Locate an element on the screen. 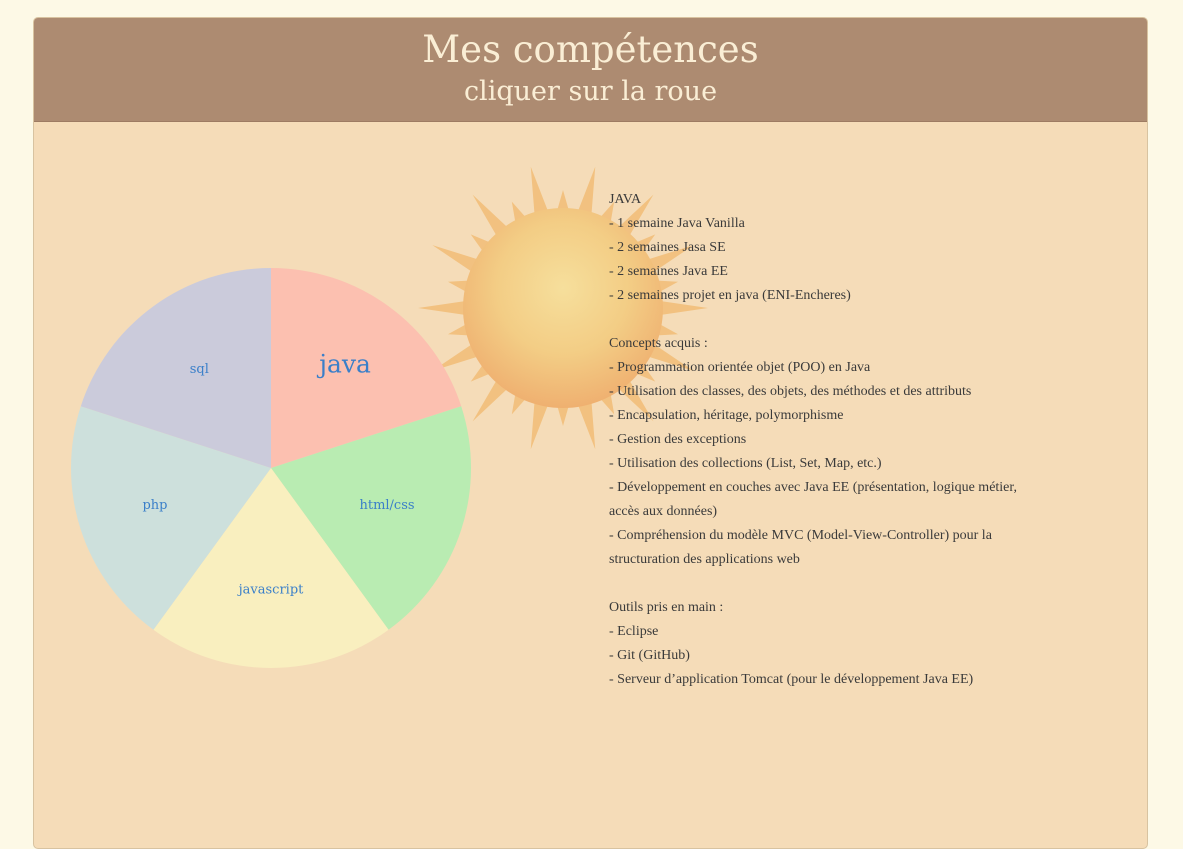 The image size is (1183, 849). wheel-slice-label: php is located at coordinates (154, 505).